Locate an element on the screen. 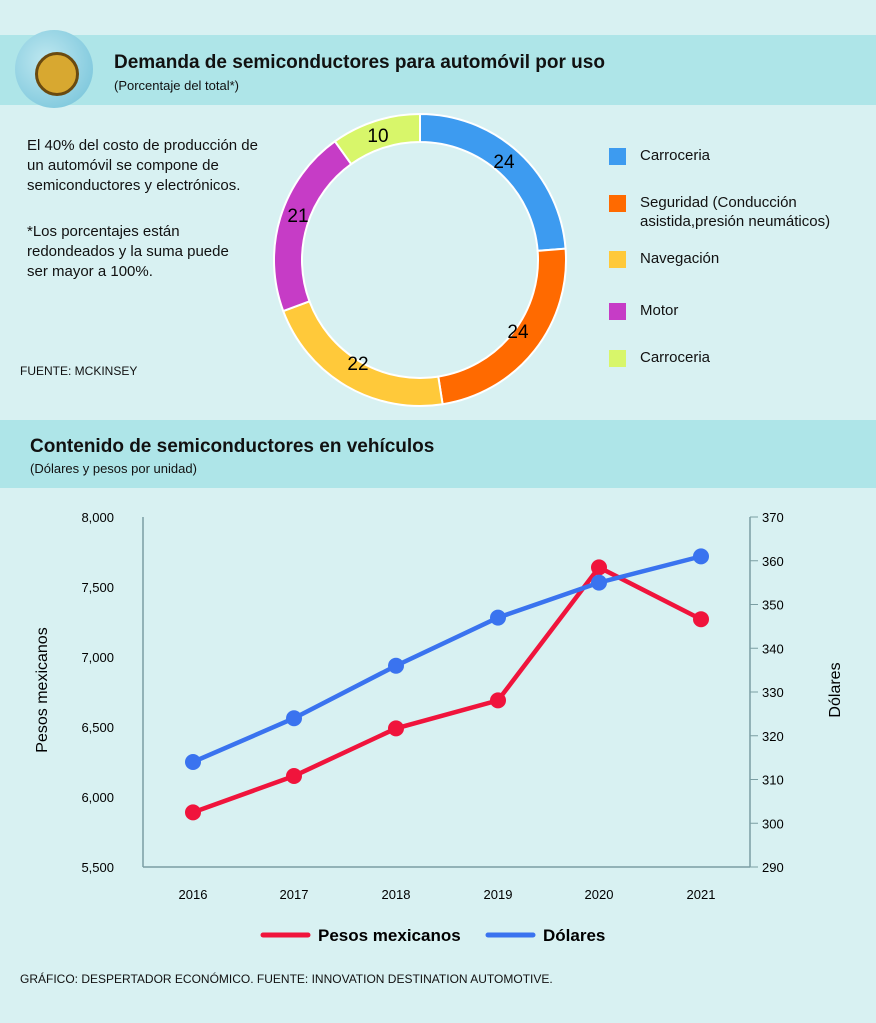  y2-tick-label: 360 is located at coordinates (773, 561).